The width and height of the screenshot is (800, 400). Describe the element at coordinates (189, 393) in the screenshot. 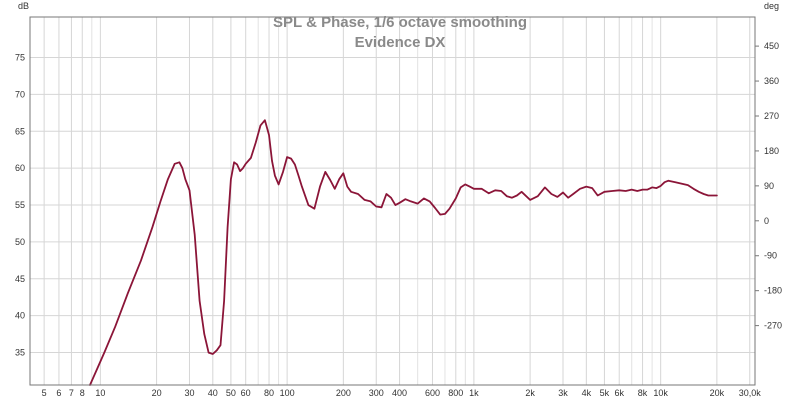

I see `x-tick-label: 30` at that location.